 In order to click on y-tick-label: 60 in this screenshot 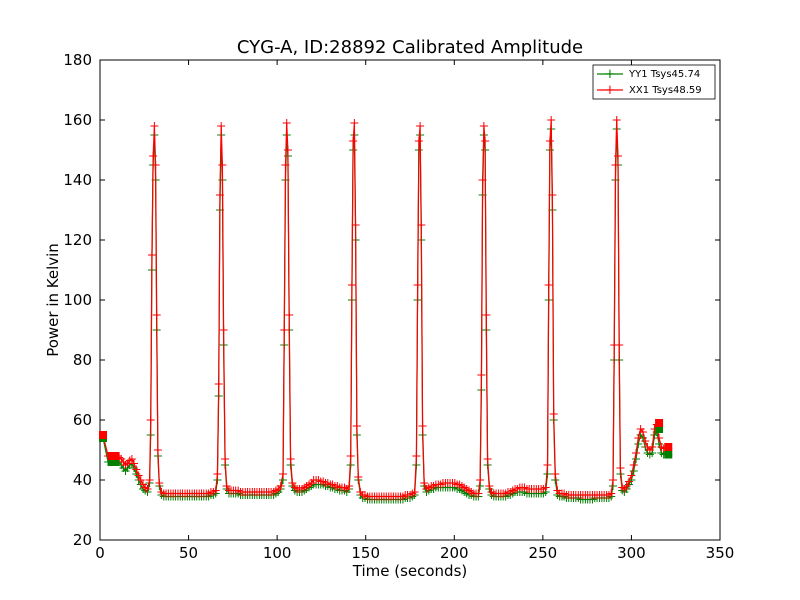, I will do `click(82, 420)`.